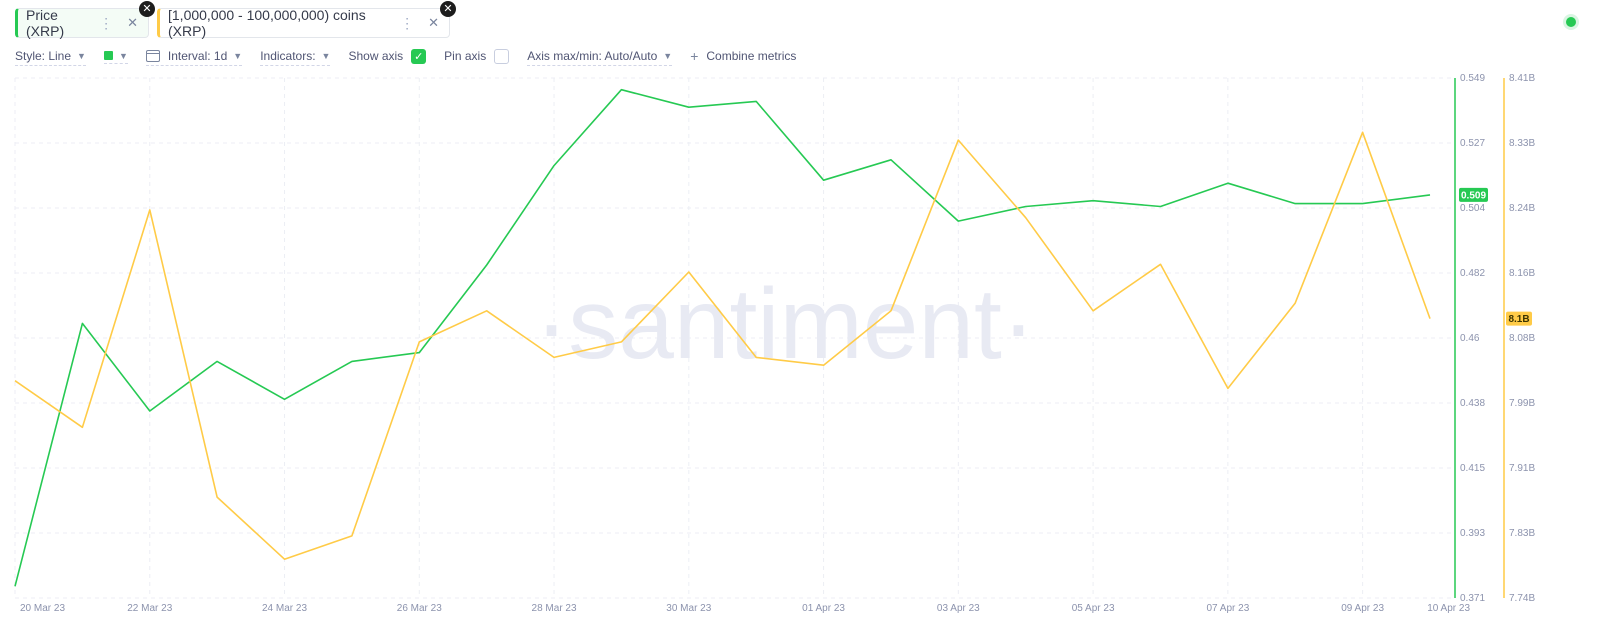 Image resolution: width=1600 pixels, height=638 pixels. I want to click on check-icon: ✓, so click(419, 56).